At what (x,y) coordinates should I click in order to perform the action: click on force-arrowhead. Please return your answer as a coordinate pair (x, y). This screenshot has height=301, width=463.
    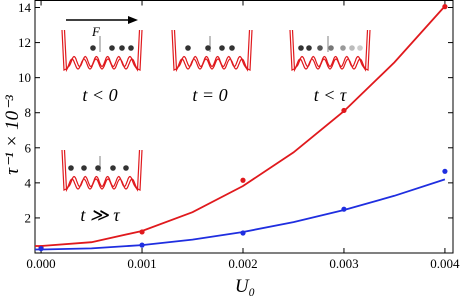
    Looking at the image, I should click on (133, 20).